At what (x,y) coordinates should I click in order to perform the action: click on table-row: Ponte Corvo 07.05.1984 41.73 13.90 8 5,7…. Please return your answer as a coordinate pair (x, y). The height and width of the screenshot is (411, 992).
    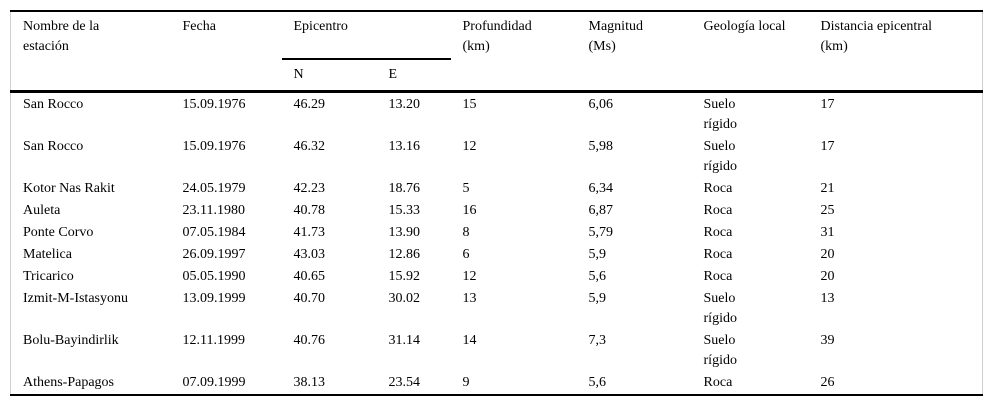
    Looking at the image, I should click on (497, 233).